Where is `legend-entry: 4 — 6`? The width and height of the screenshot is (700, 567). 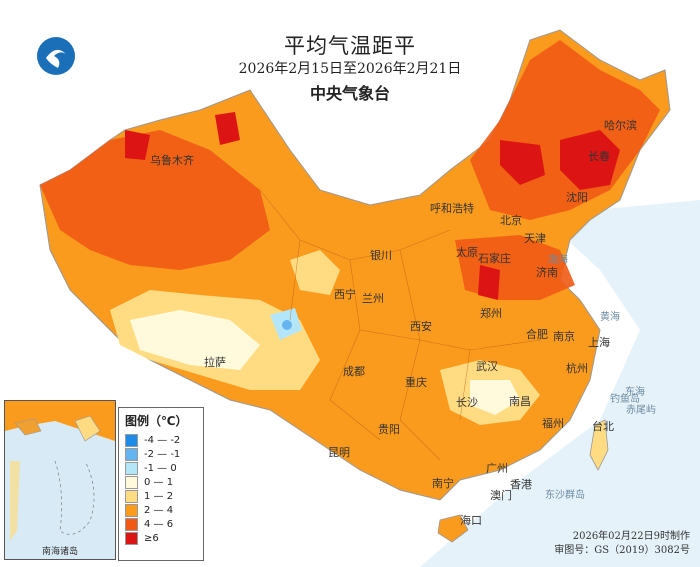 legend-entry: 4 — 6 is located at coordinates (164, 524).